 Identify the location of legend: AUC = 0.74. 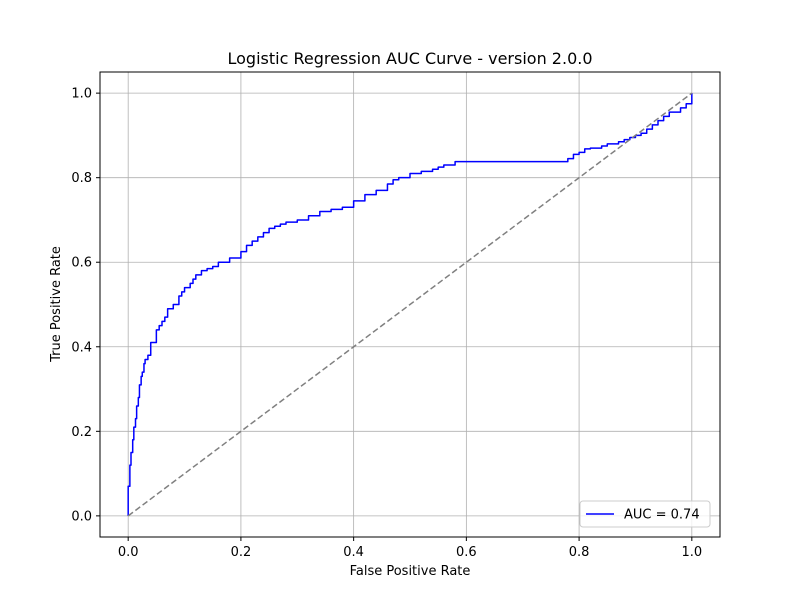
(645, 514).